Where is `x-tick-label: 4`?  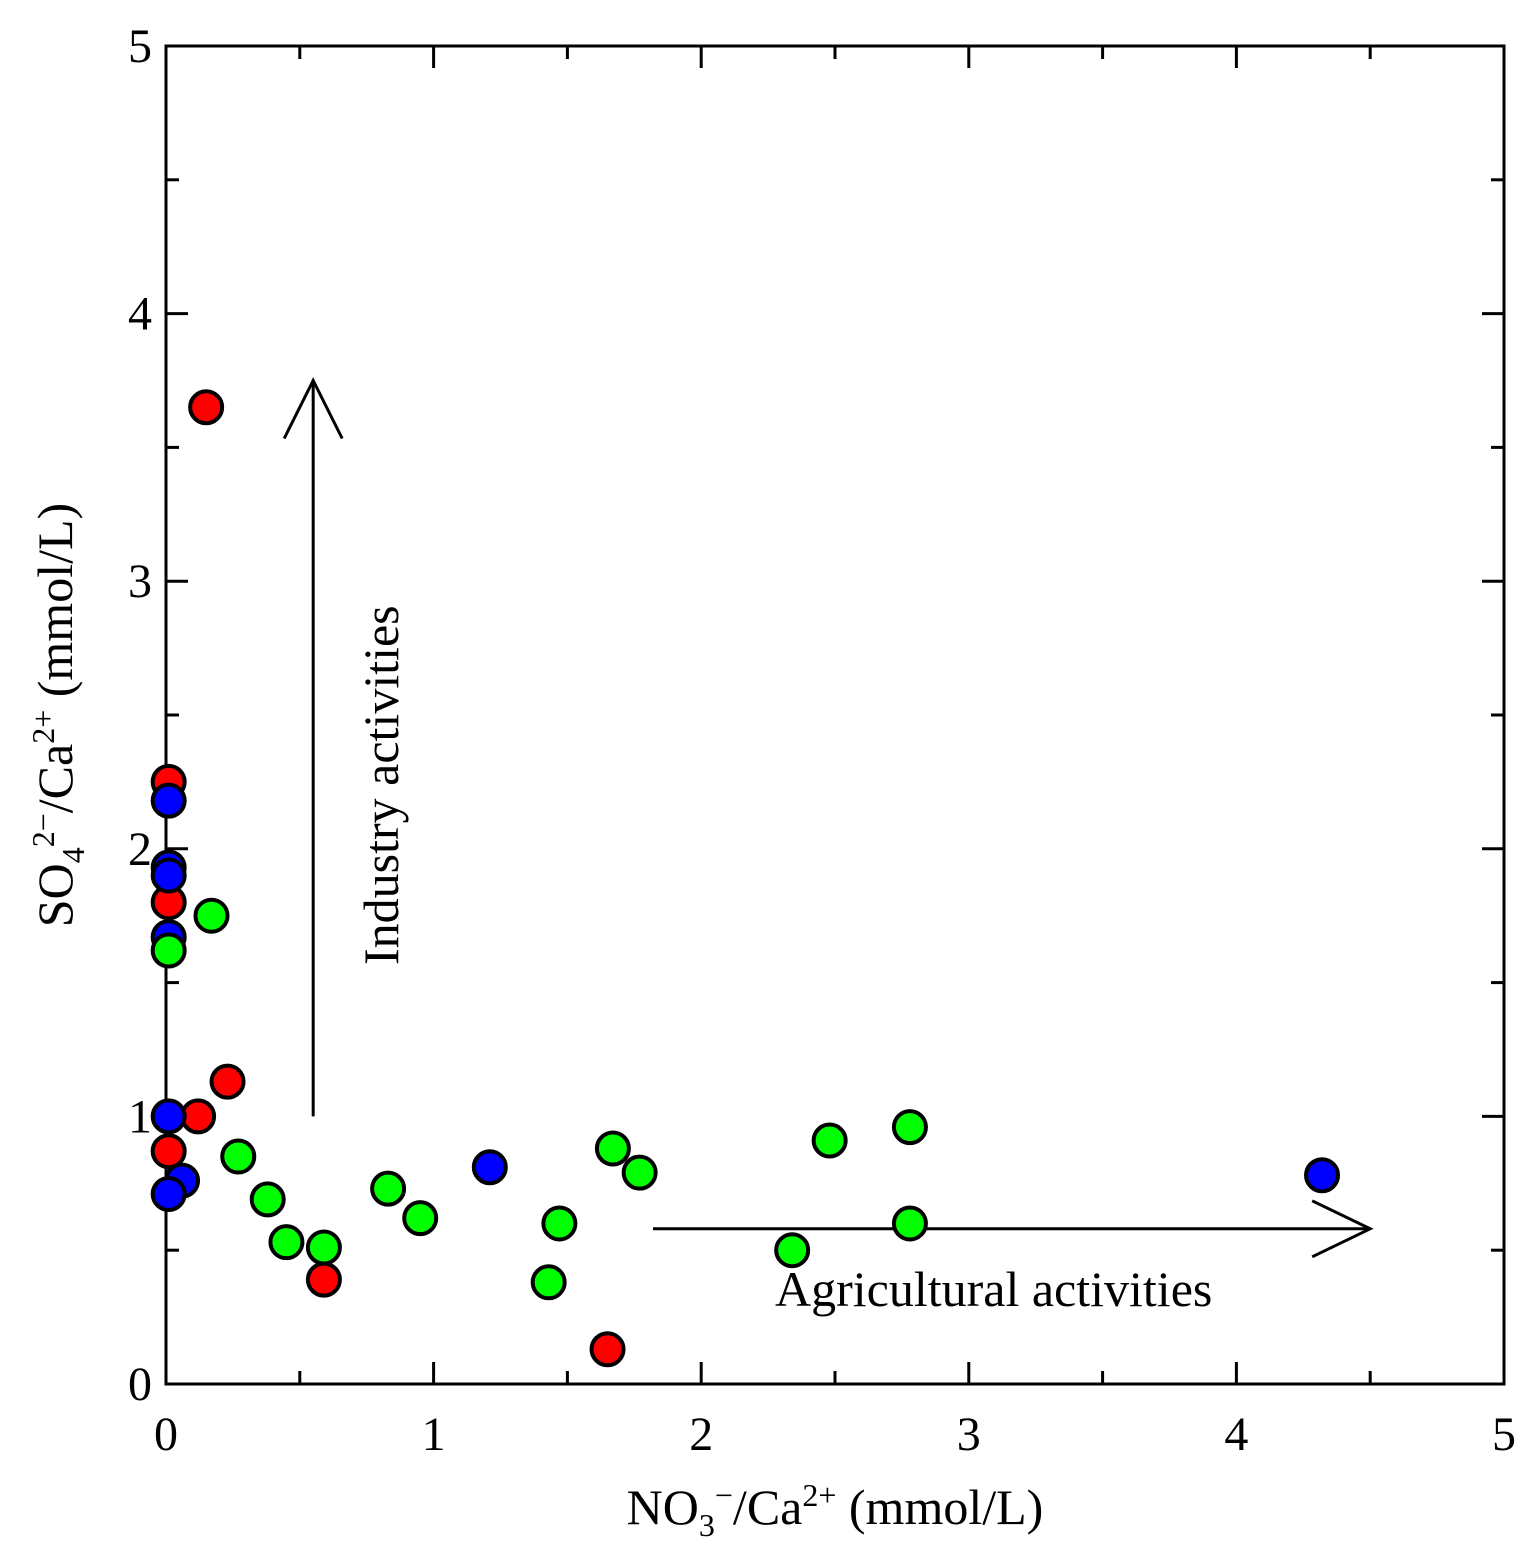
x-tick-label: 4 is located at coordinates (1236, 1434).